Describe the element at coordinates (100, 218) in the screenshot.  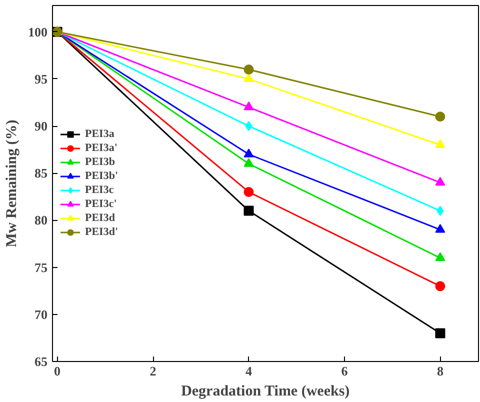
I see `legend-label: PEI3d` at that location.